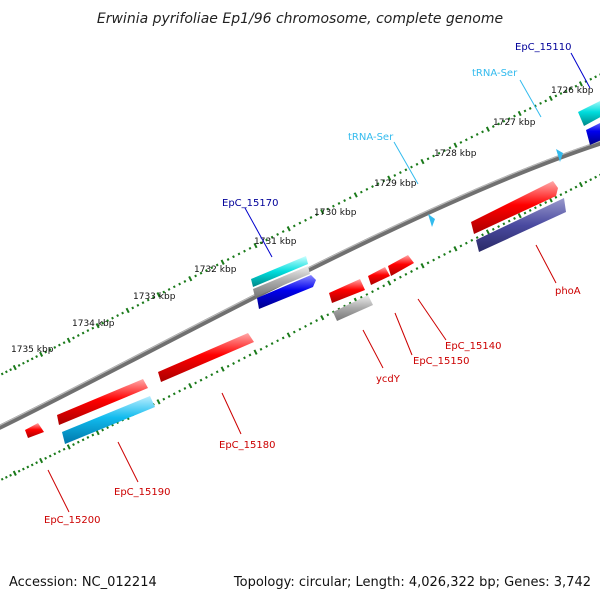 Image resolution: width=600 pixels, height=600 pixels. Describe the element at coordinates (72, 520) in the screenshot. I see `feature-label-epc-15200: EpC_15200` at that location.